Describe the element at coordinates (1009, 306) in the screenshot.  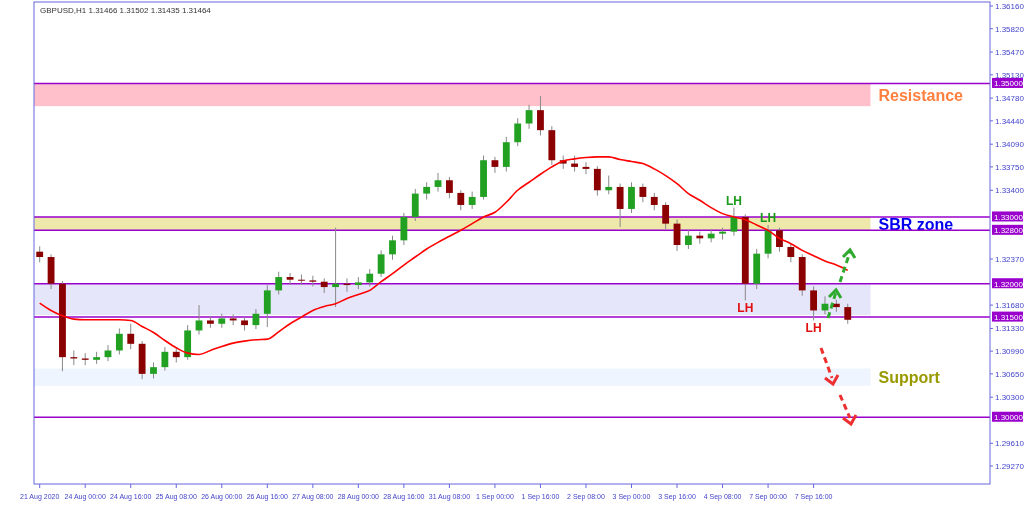
I see `y-tick-label: 1.31680` at that location.